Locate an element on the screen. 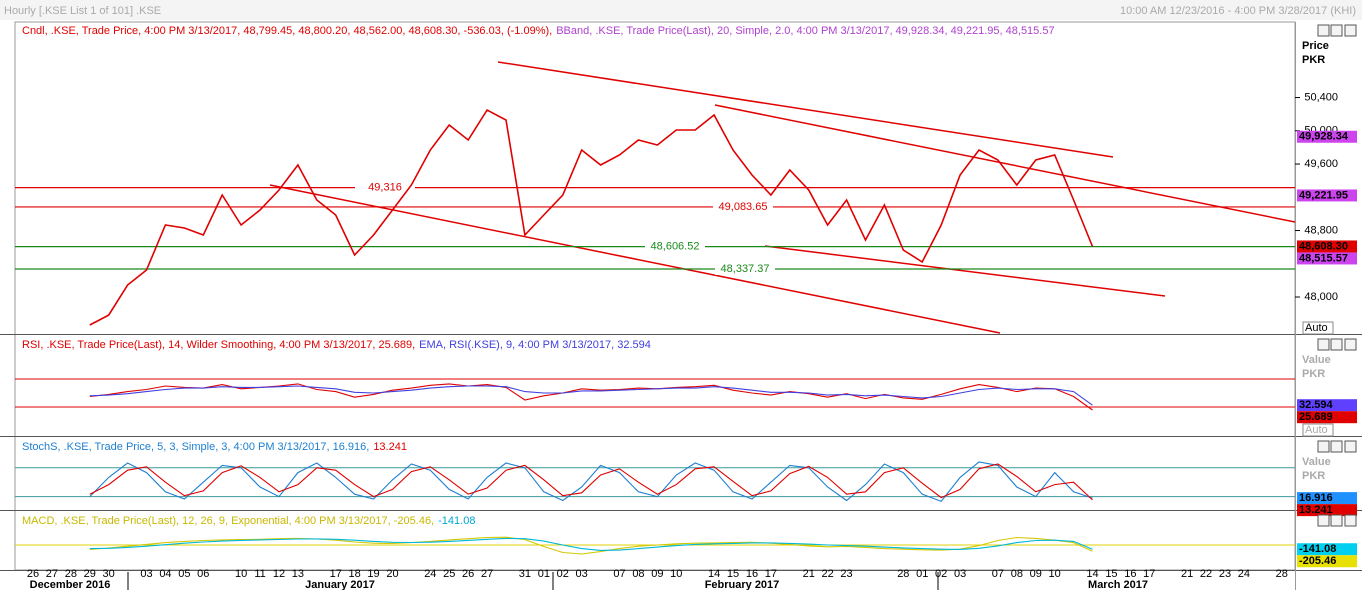 The height and width of the screenshot is (590, 1362). x-tick-label: 13 is located at coordinates (298, 574).